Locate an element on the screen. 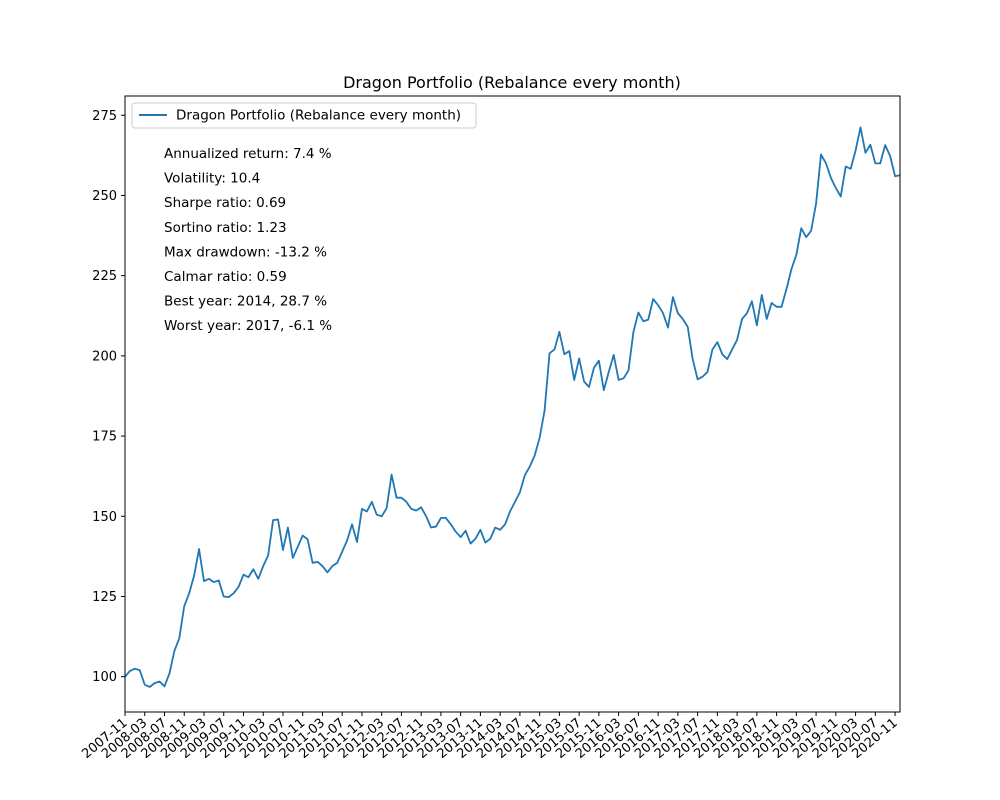 The image size is (1000, 800). y-tick-label-125: 125 is located at coordinates (104, 597).